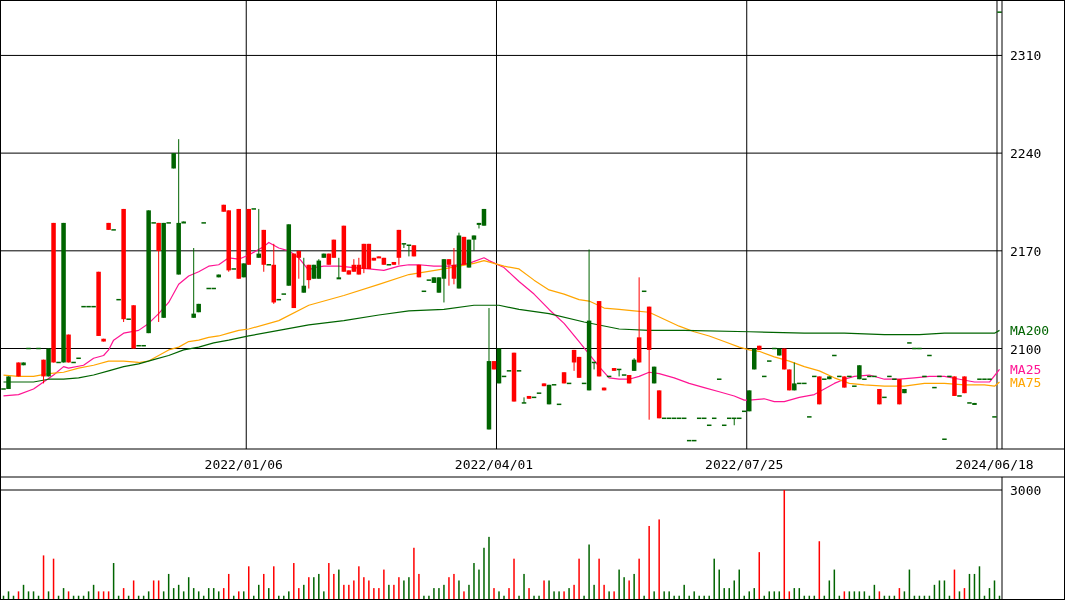  Describe the element at coordinates (1026, 56) in the screenshot. I see `y-tick-label: 2310` at that location.